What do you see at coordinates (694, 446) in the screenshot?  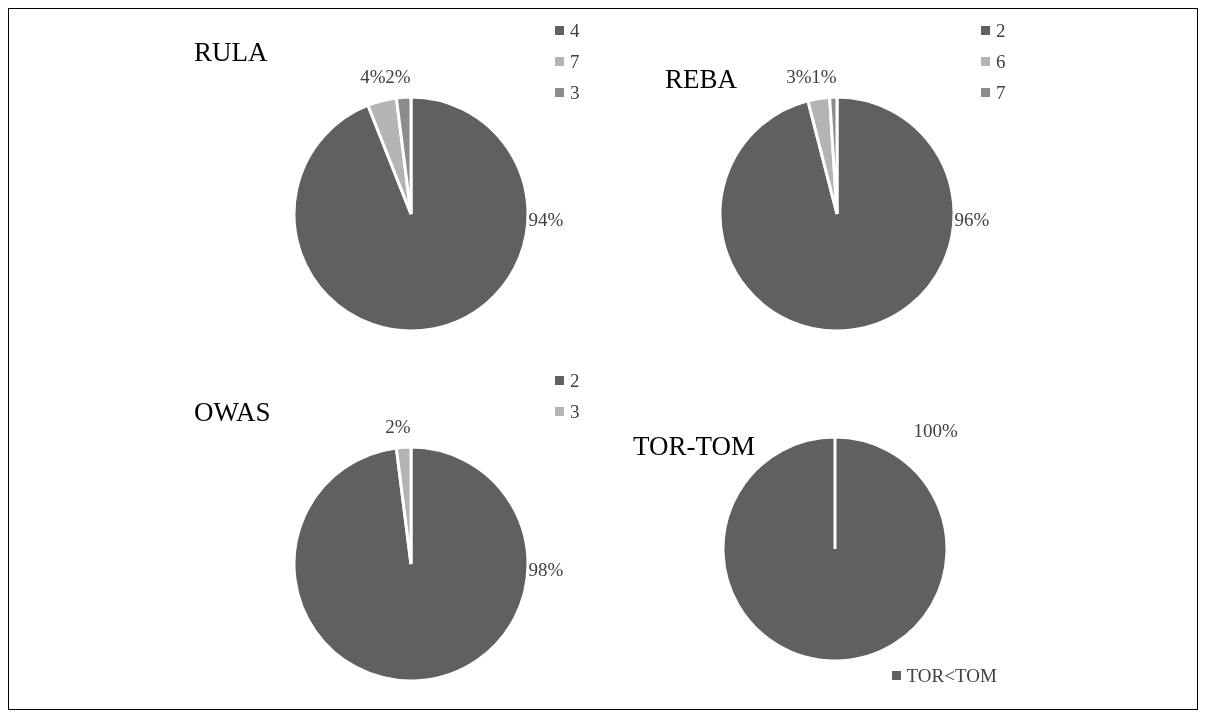 I see `chart-title: TOR-TOM` at bounding box center [694, 446].